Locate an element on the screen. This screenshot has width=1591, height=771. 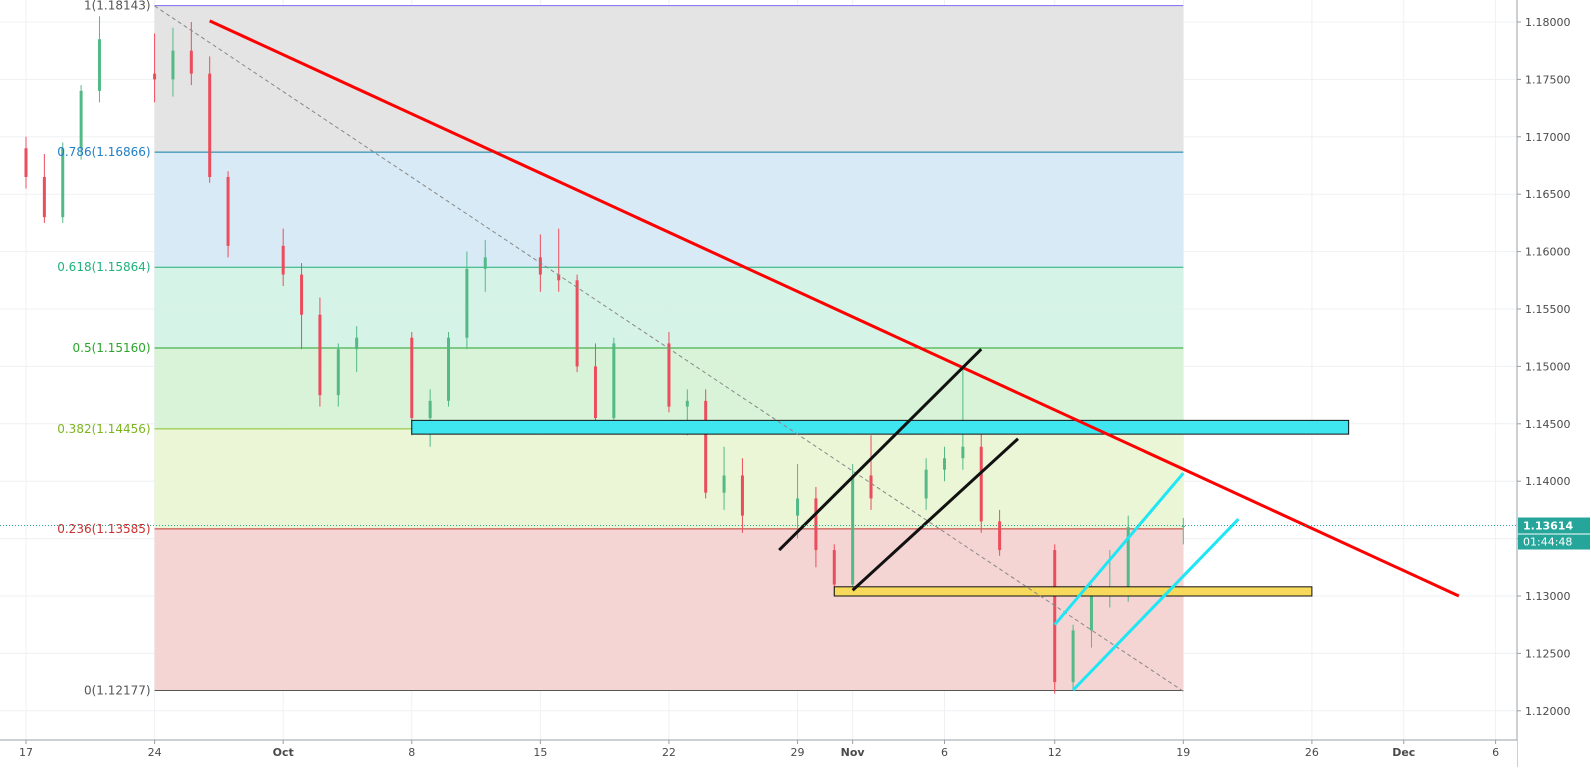
price-tick-label: 1.17500 is located at coordinates (1548, 79).